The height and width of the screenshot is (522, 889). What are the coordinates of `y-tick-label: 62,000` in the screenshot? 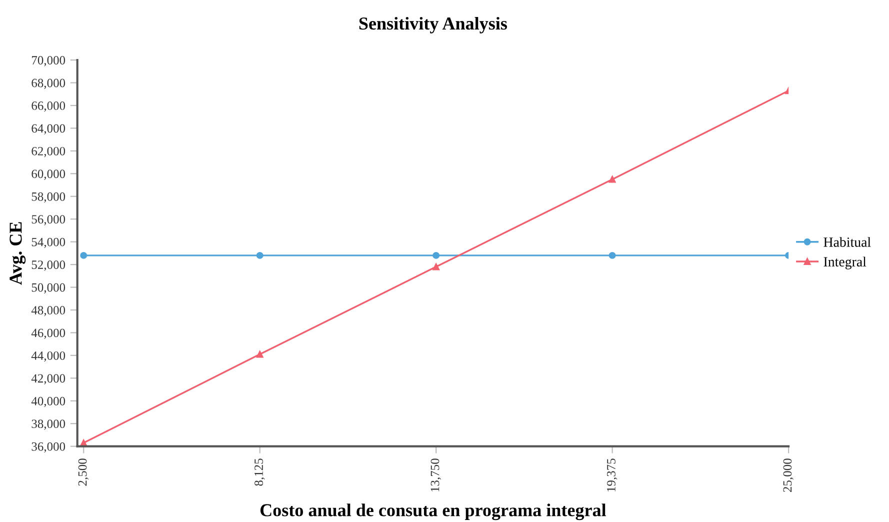 It's located at (49, 152).